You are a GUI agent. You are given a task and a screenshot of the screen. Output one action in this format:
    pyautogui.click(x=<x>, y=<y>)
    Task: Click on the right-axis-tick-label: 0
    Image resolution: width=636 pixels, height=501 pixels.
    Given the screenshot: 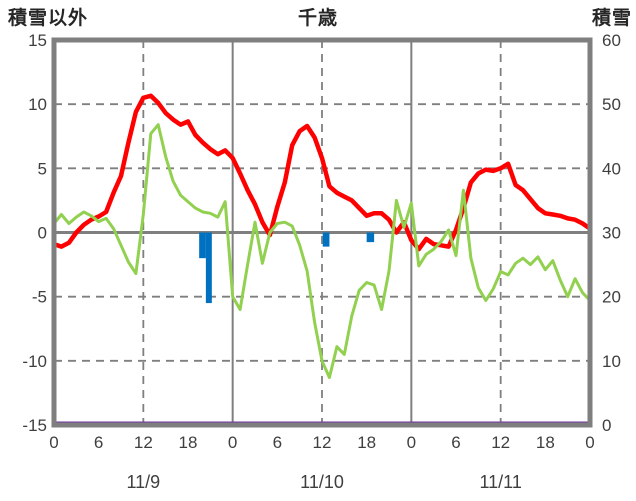 What is the action you would take?
    pyautogui.click(x=606, y=425)
    